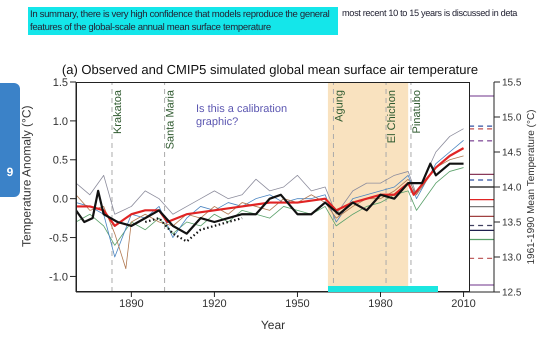 The height and width of the screenshot is (349, 540). Describe the element at coordinates (60, 160) in the screenshot. I see `y-tick-label: 0.5` at that location.